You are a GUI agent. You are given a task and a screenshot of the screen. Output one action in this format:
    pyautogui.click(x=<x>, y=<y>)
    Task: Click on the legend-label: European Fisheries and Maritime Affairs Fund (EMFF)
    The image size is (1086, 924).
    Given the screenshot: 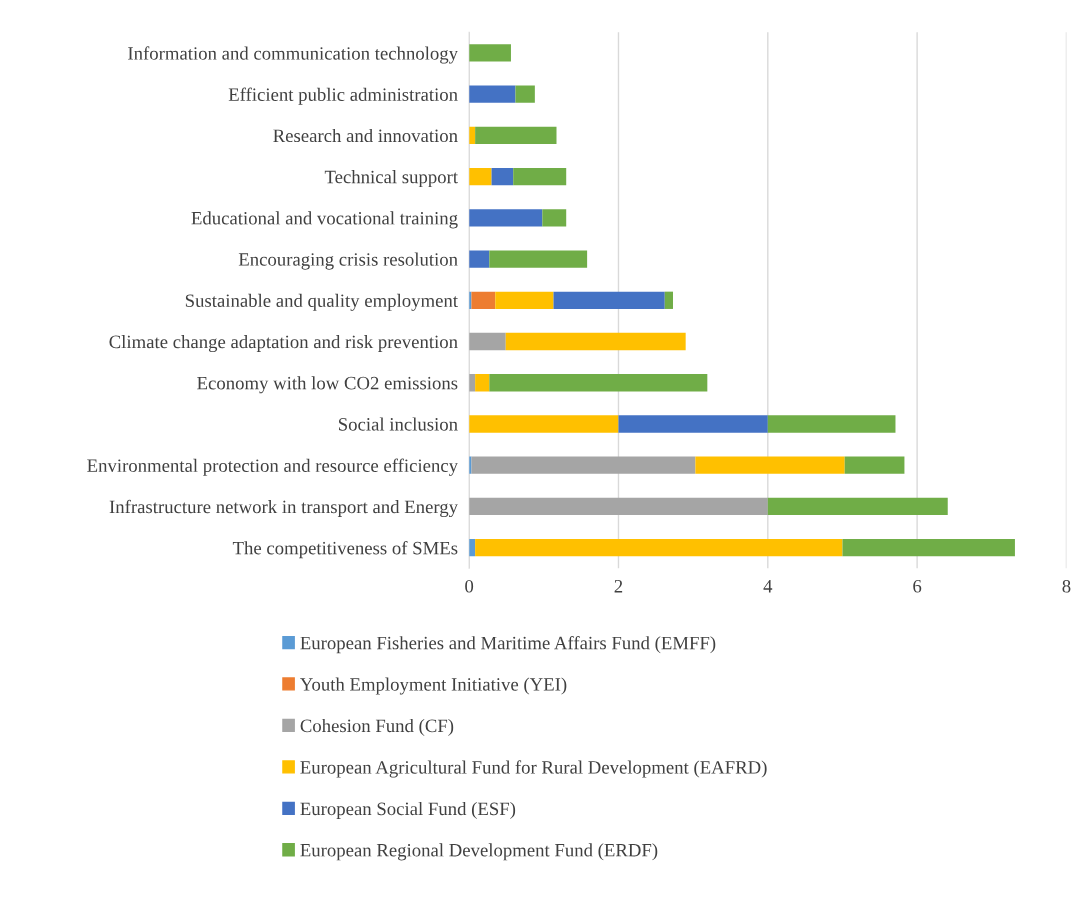 What is the action you would take?
    pyautogui.click(x=508, y=644)
    